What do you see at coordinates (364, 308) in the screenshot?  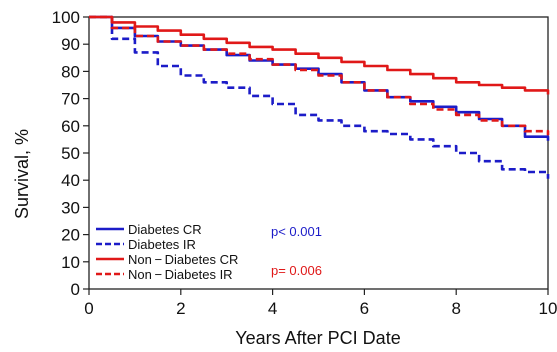 I see `x-tick-label: 6` at bounding box center [364, 308].